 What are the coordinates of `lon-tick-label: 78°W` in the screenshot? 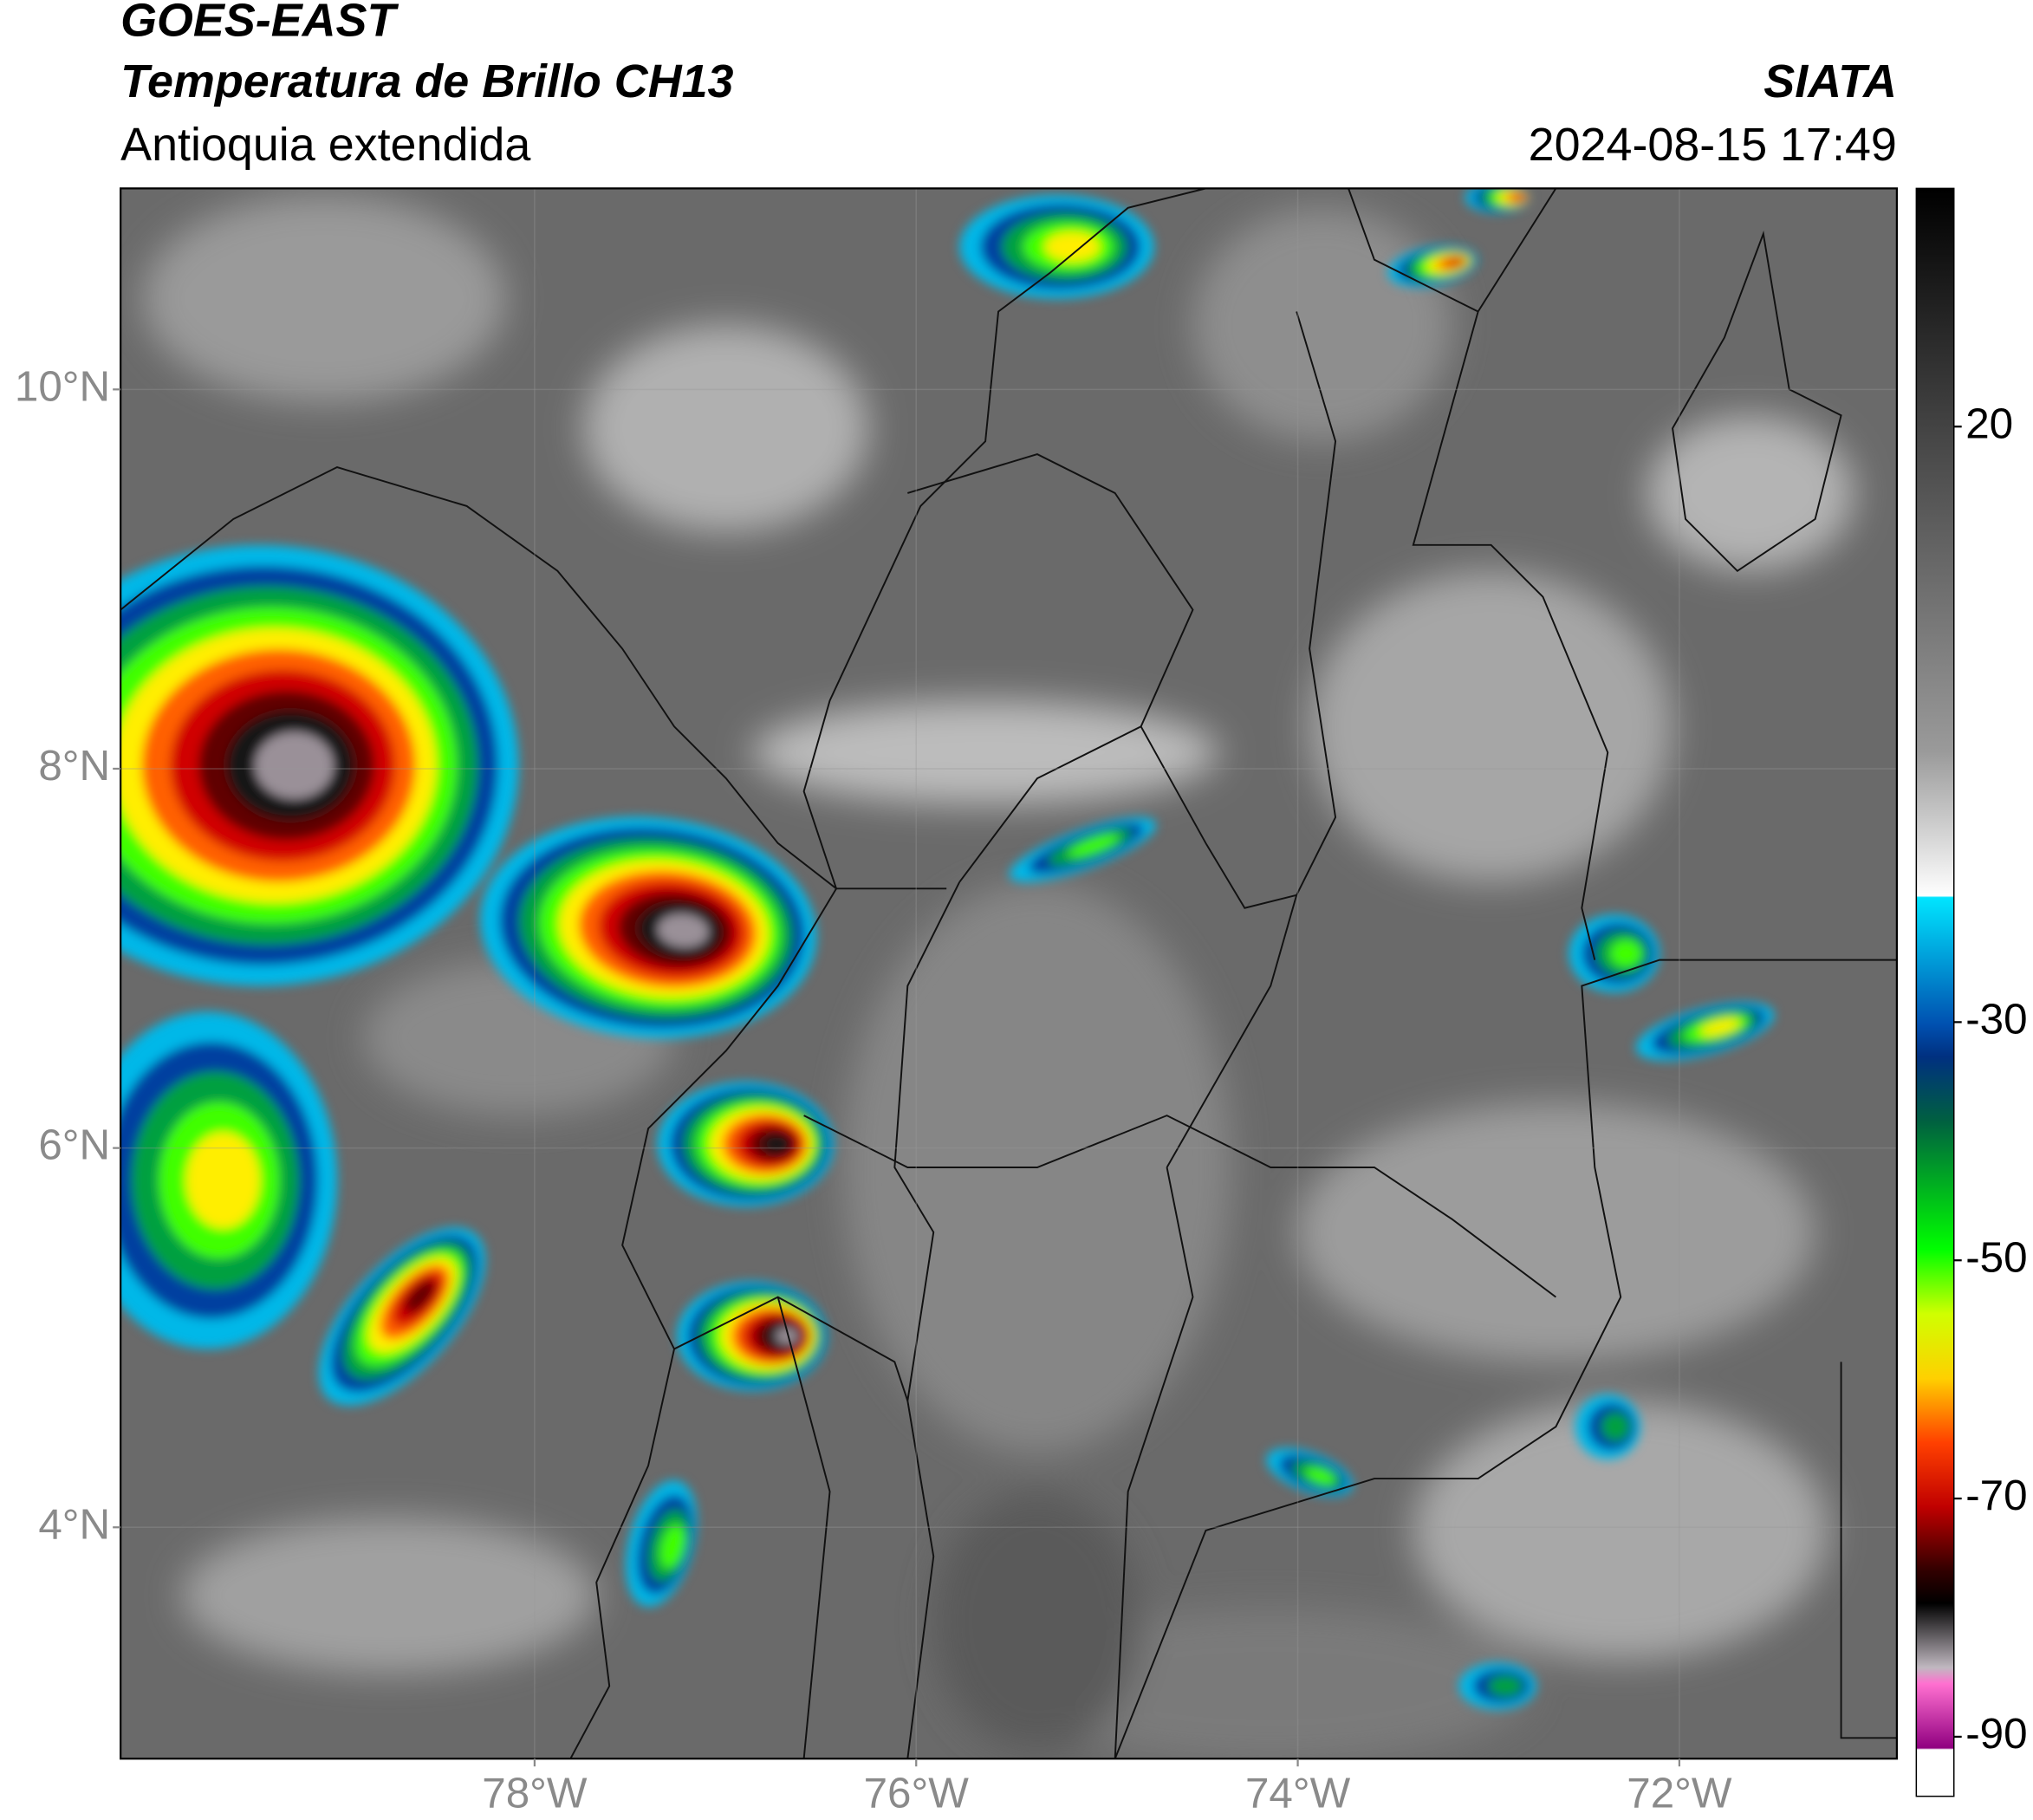 It's located at (535, 1793).